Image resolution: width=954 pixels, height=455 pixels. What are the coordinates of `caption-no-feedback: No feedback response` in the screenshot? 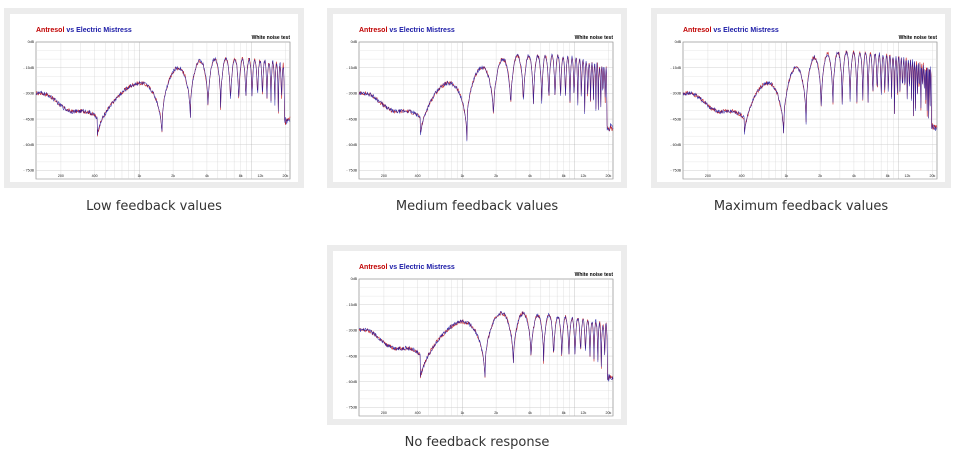 It's located at (477, 442).